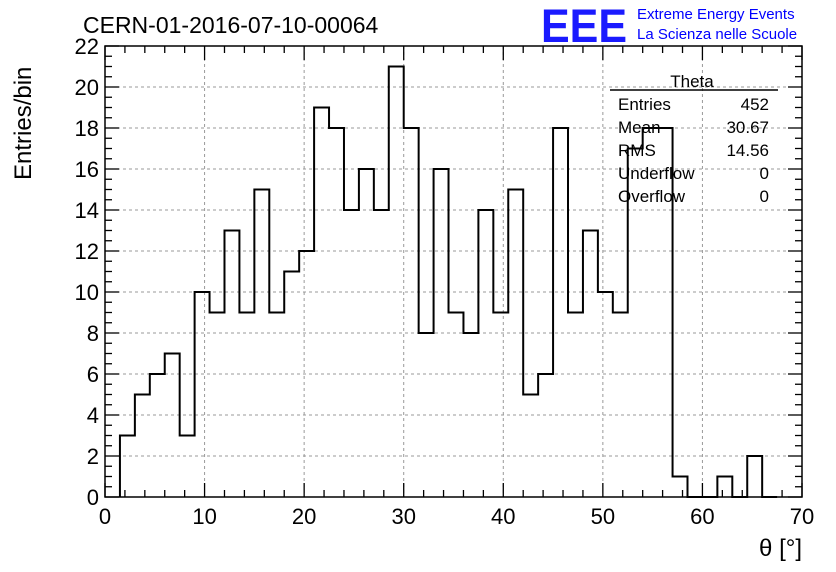  What do you see at coordinates (637, 150) in the screenshot?
I see `stats-row-label: RMS` at bounding box center [637, 150].